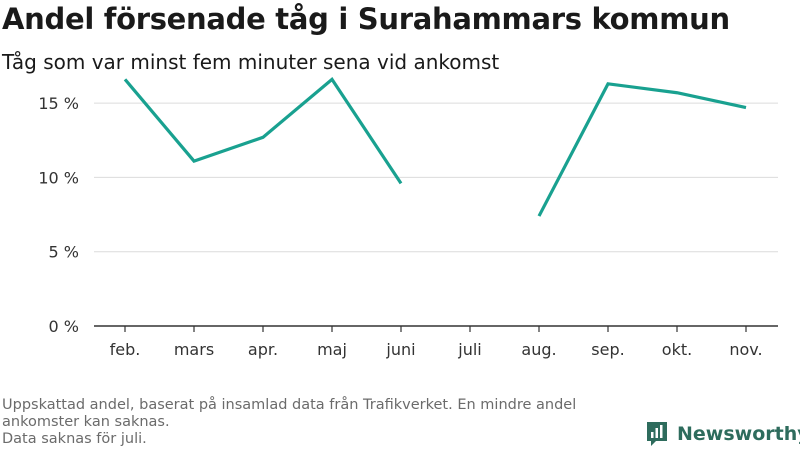 This screenshot has width=800, height=450. I want to click on x-tick-label: nov., so click(745, 349).